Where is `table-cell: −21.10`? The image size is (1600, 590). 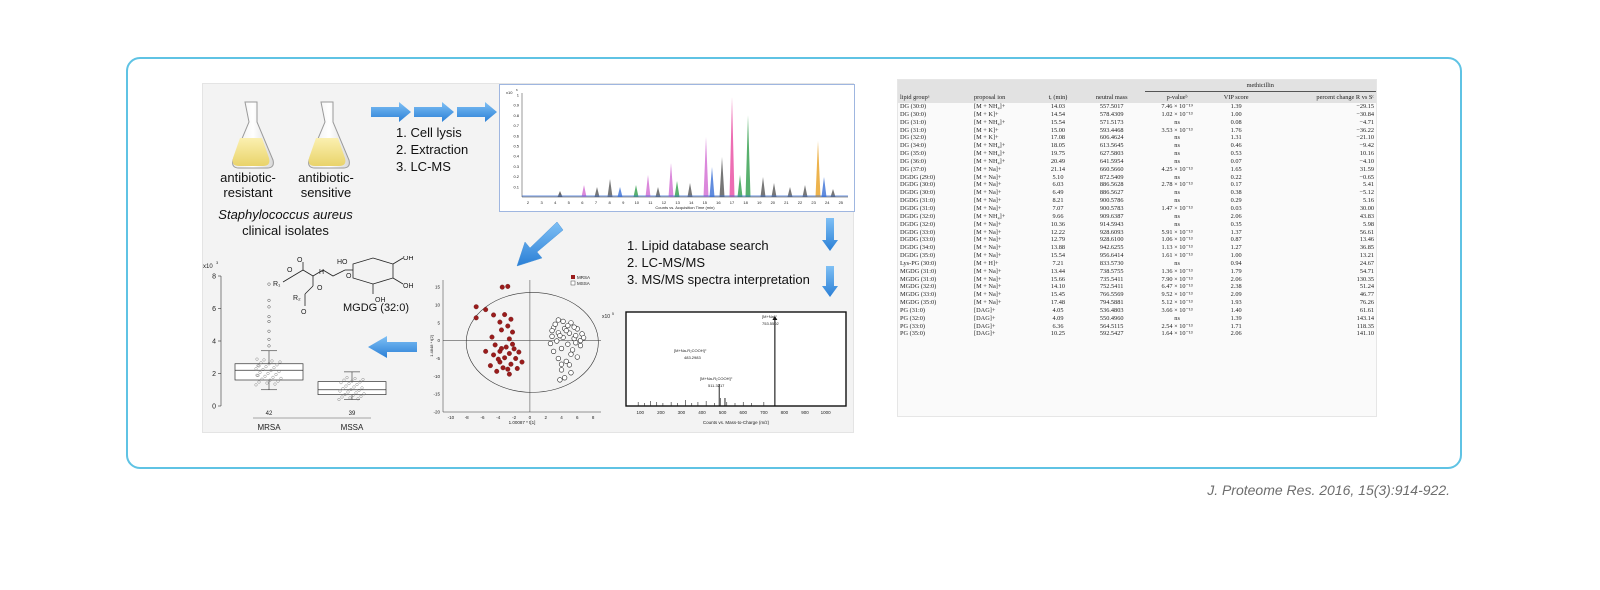 table-cell: −21.10 is located at coordinates (1365, 138).